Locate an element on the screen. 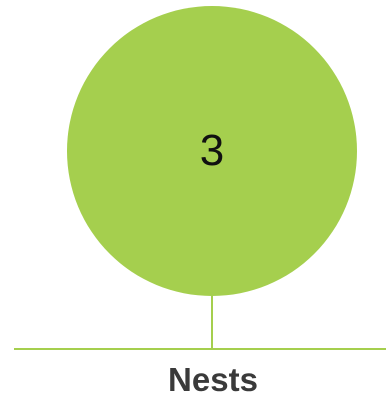 The image size is (386, 405). count-value: 3 is located at coordinates (212, 150).